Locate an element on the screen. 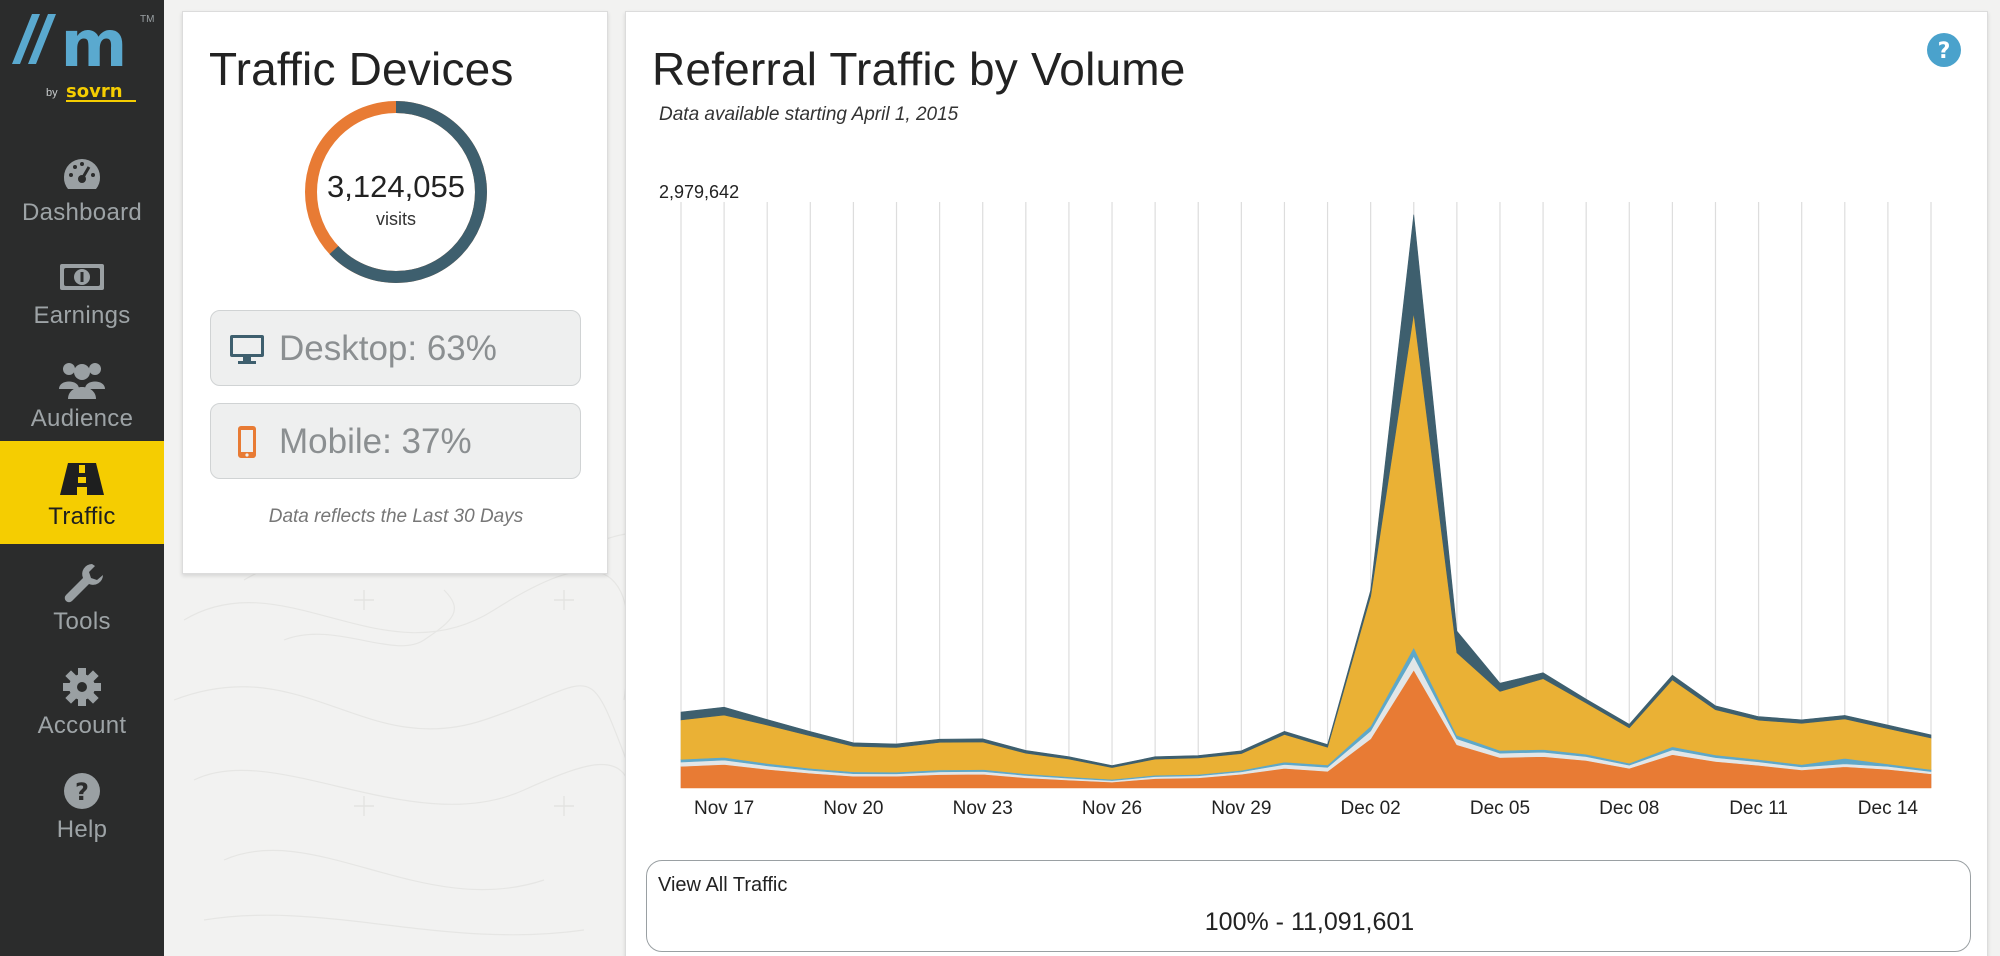 The width and height of the screenshot is (2000, 956). sidebar-item-tools: Tools is located at coordinates (82, 597).